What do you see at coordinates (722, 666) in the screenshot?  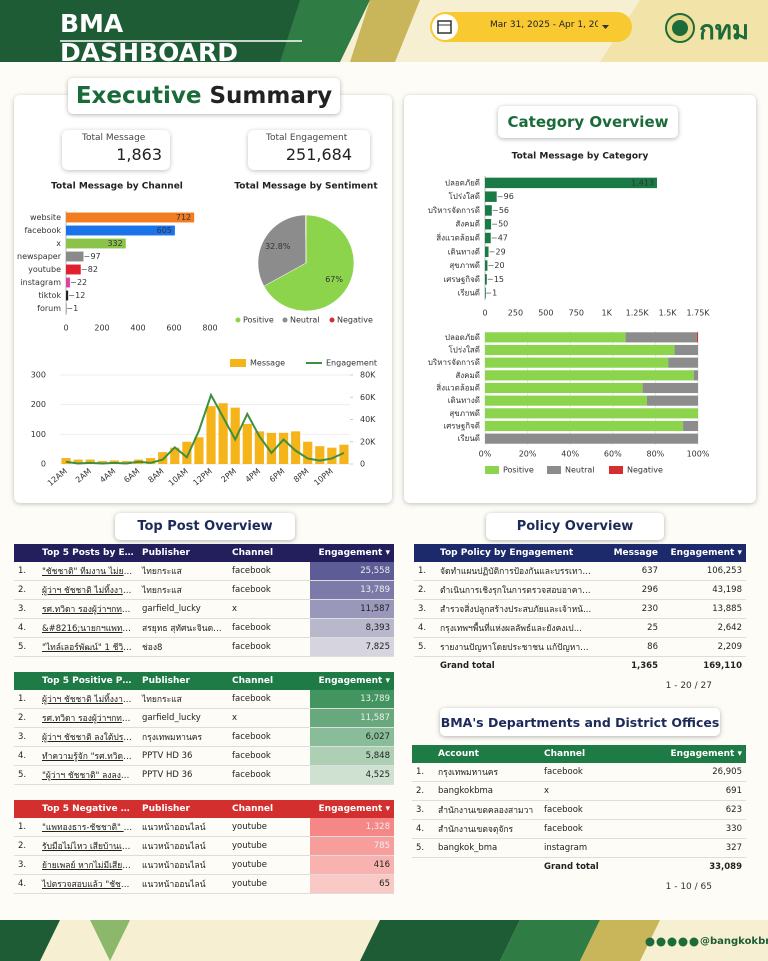 I see `total-cell: 169,110` at bounding box center [722, 666].